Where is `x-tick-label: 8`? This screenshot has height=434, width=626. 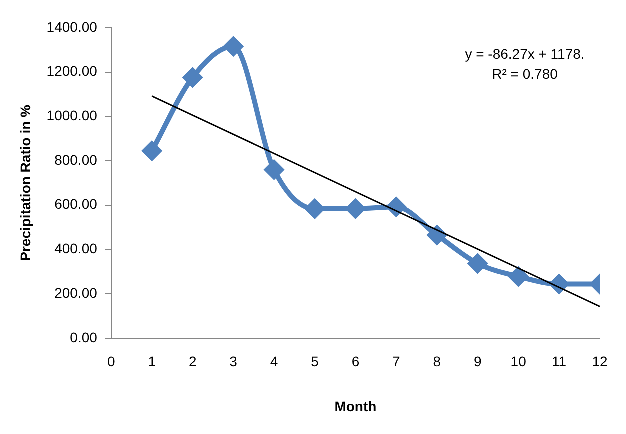
x-tick-label: 8 is located at coordinates (437, 362).